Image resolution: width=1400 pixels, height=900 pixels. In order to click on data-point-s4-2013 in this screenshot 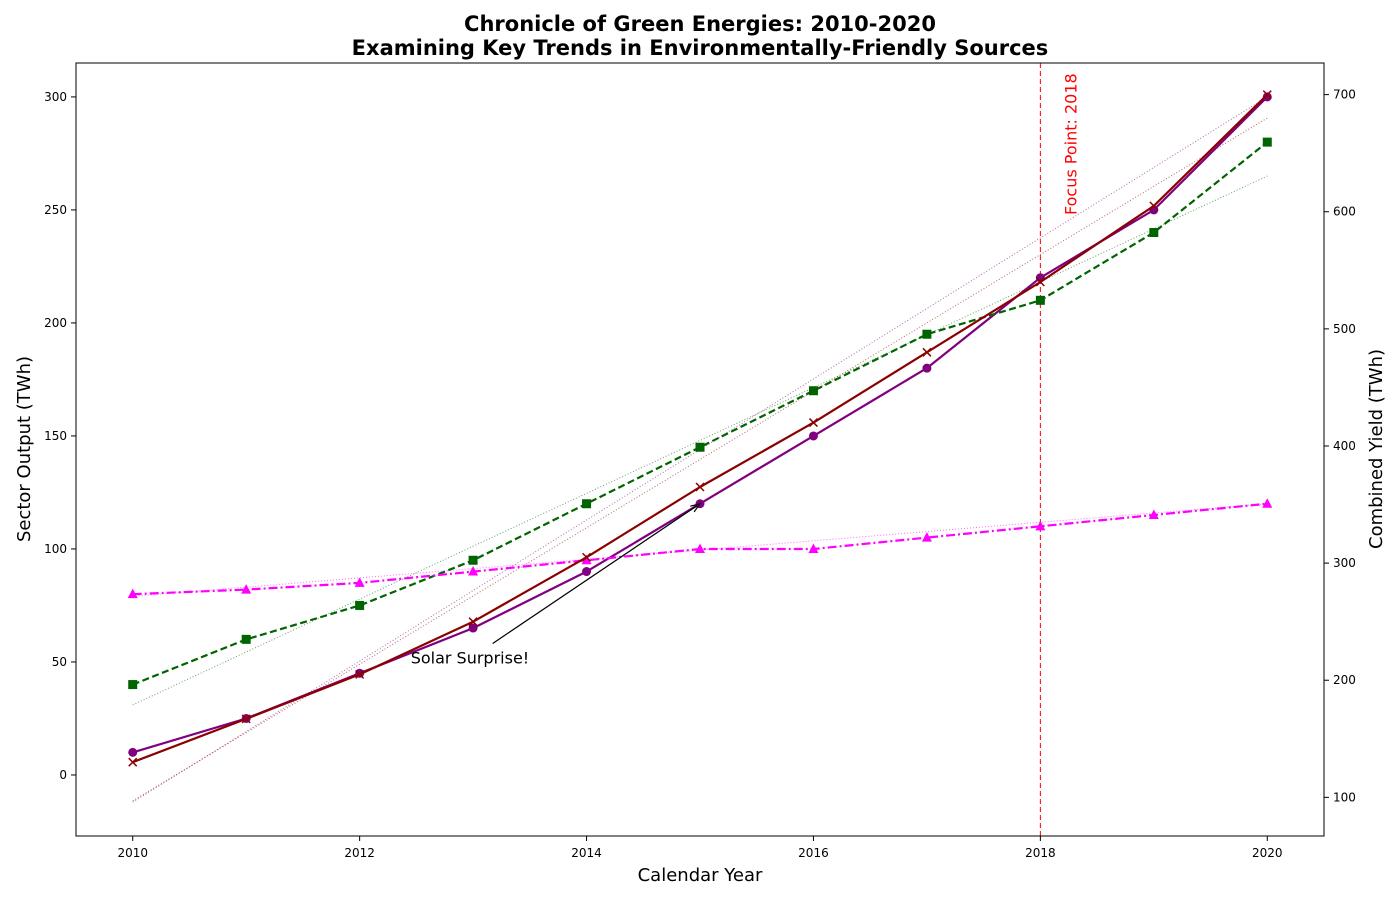, I will do `click(473, 622)`.